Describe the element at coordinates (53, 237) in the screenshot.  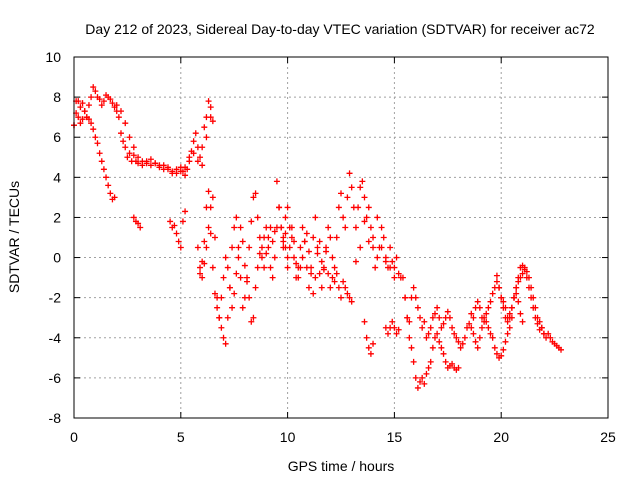
I see `y-tick-labels: -8 -6 -4 -2 0 2 4 6 8 10` at that location.